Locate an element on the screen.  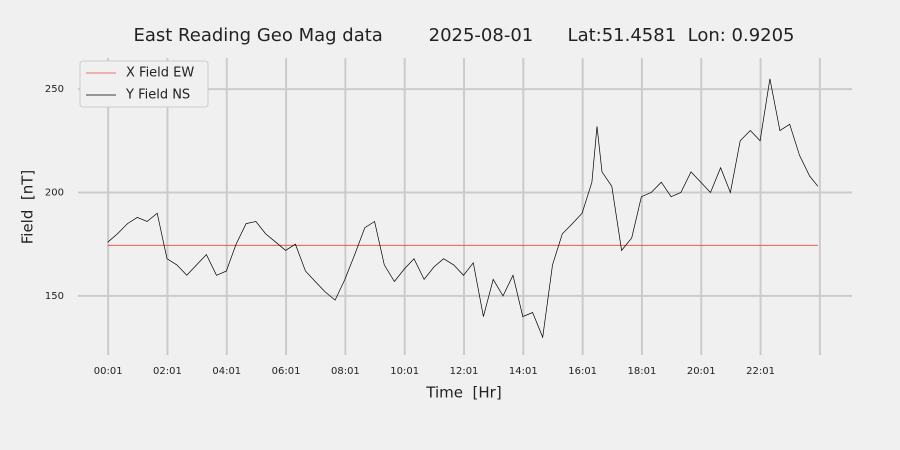
y-tick-label: 150 is located at coordinates (54, 296).